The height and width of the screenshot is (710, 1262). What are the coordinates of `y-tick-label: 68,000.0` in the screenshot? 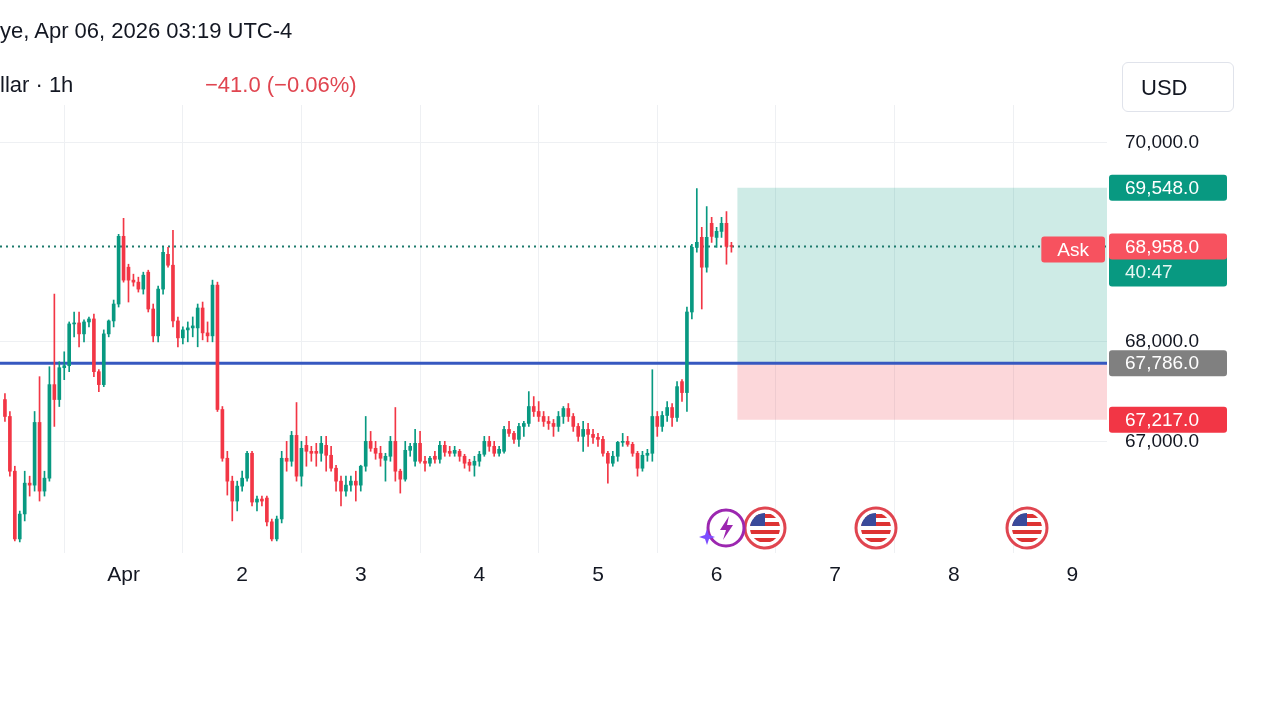 It's located at (1162, 341).